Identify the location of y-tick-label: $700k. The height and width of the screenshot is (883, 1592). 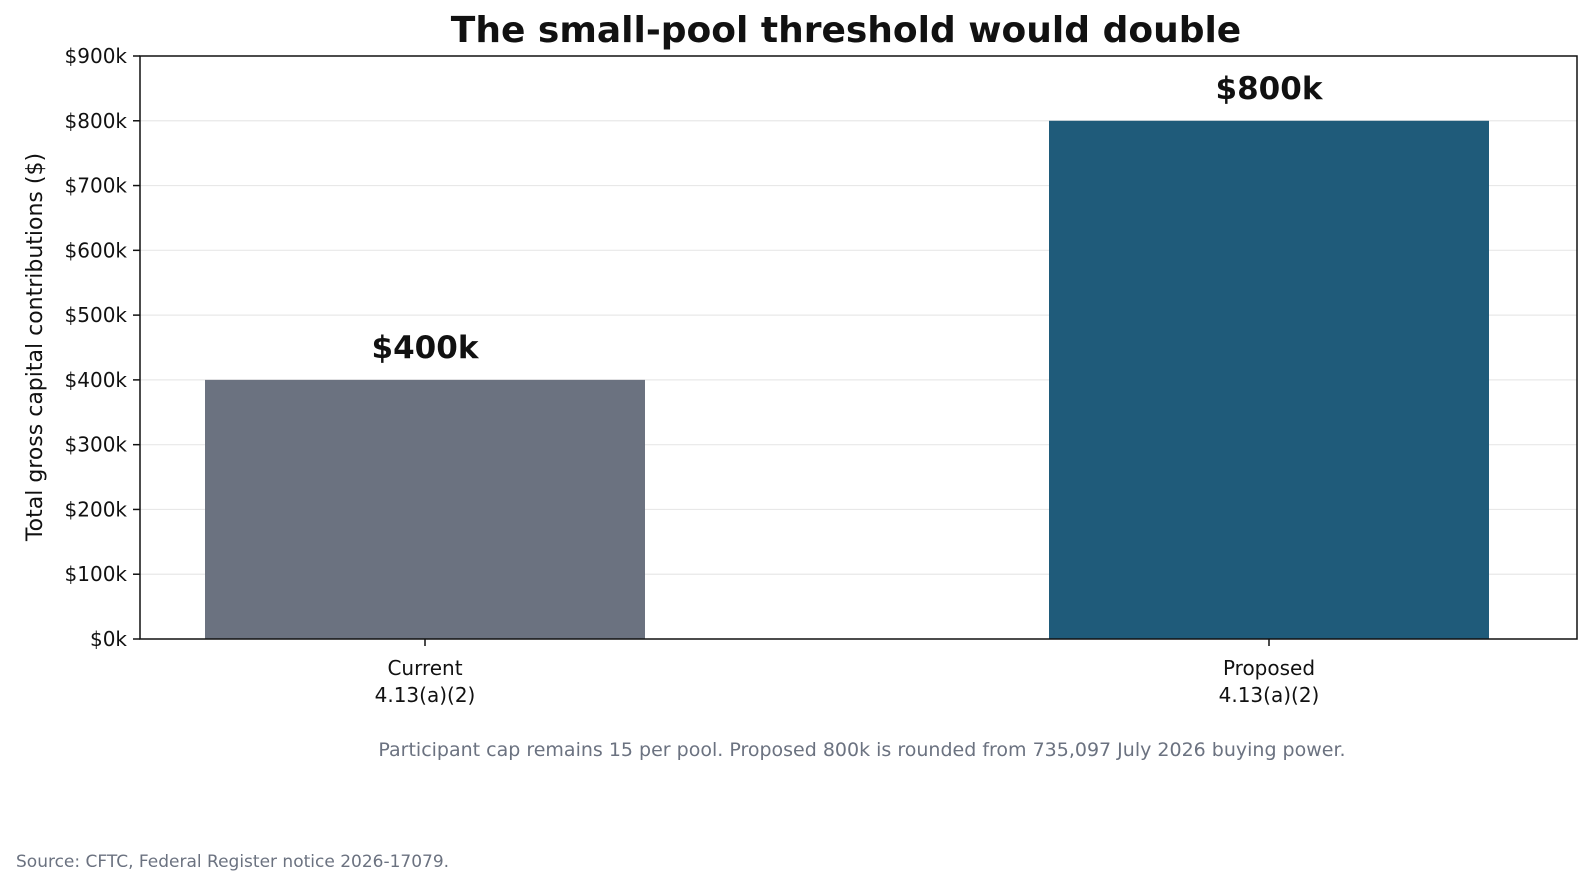
(96, 186).